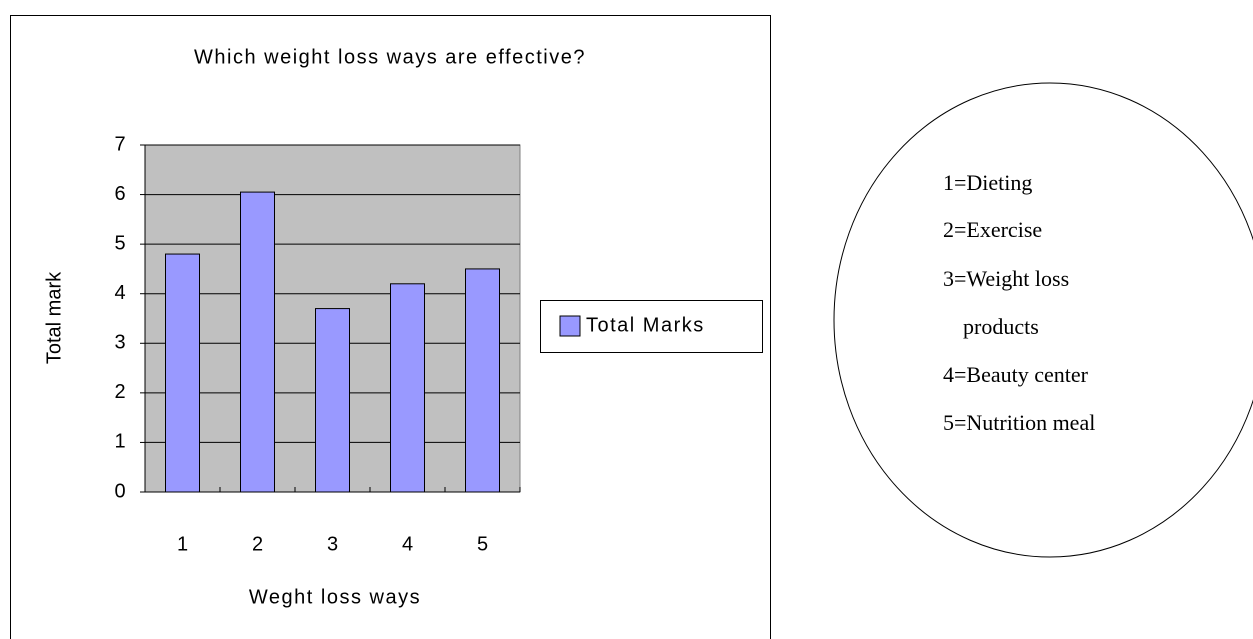 This screenshot has height=639, width=1253. What do you see at coordinates (335, 597) in the screenshot?
I see `x-axis-label: Weght loss ways` at bounding box center [335, 597].